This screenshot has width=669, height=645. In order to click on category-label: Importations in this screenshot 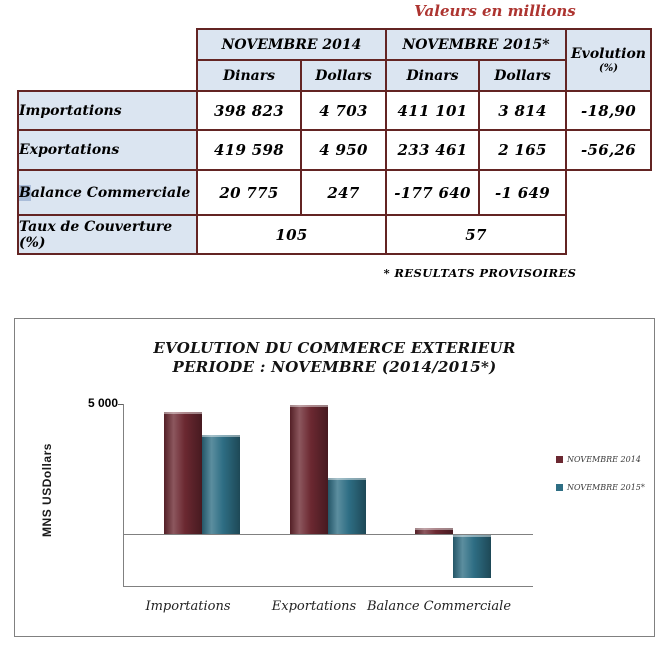, I will do `click(188, 606)`.